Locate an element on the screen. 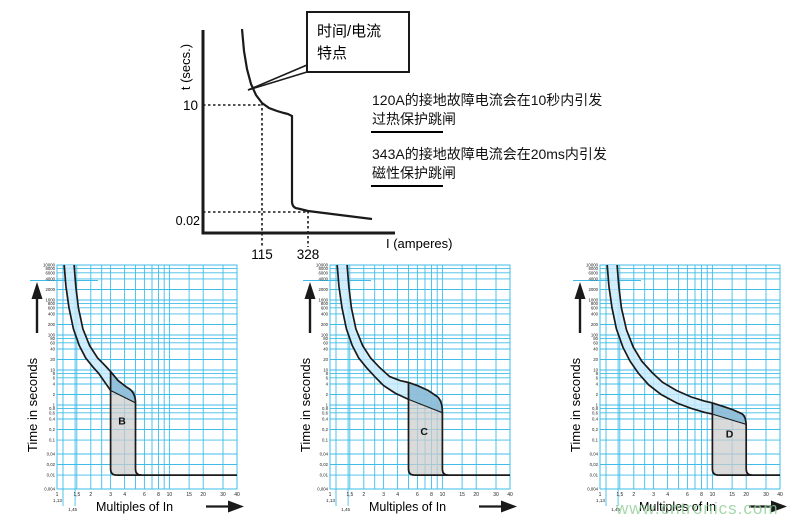  svg-text: 0,6 is located at coordinates (52, 412).